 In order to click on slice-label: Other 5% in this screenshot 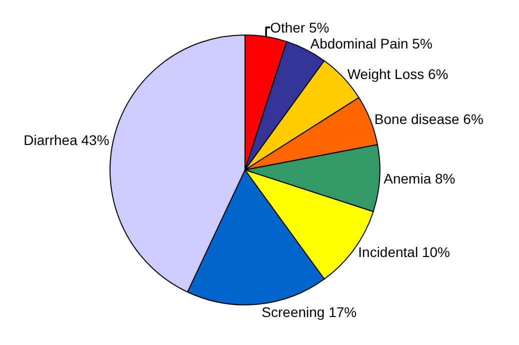, I will do `click(300, 27)`.